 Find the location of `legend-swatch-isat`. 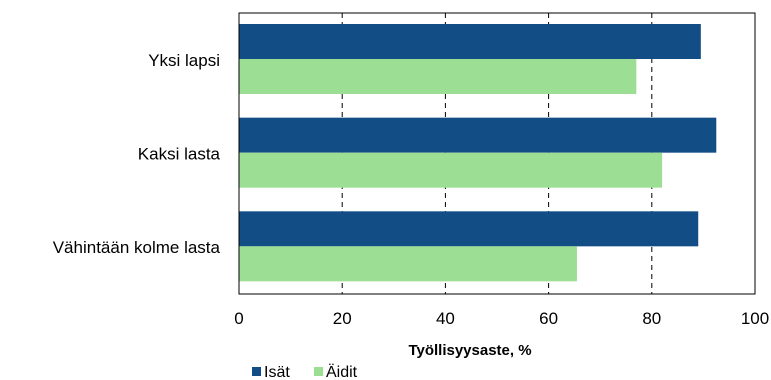

legend-swatch-isat is located at coordinates (256, 371).